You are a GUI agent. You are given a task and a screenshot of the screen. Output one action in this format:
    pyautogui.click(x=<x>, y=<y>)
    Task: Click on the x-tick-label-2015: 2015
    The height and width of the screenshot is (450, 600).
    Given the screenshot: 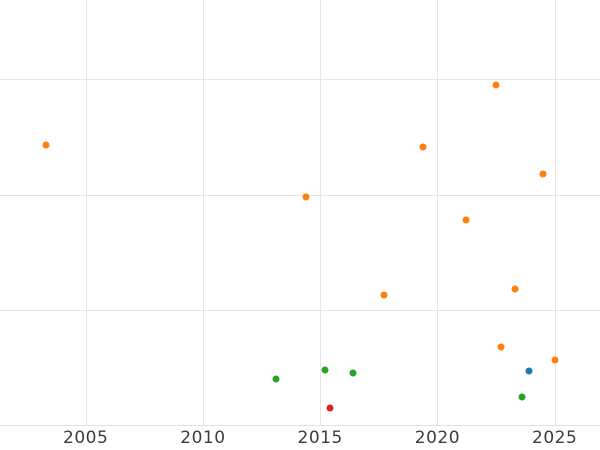 What is the action you would take?
    pyautogui.click(x=320, y=438)
    